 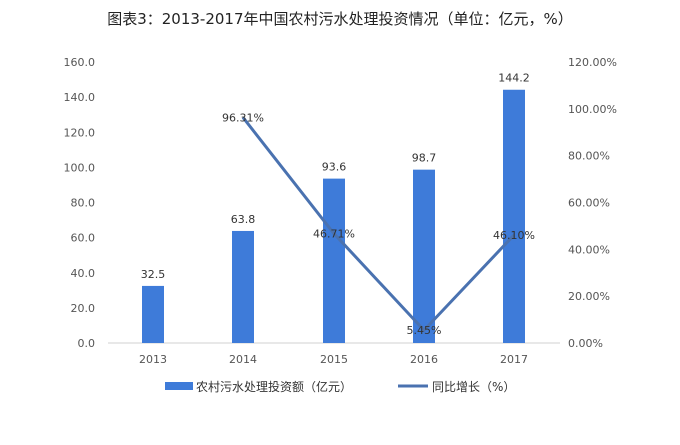 I want to click on left-axis-tick: 60.0, so click(x=83, y=238).